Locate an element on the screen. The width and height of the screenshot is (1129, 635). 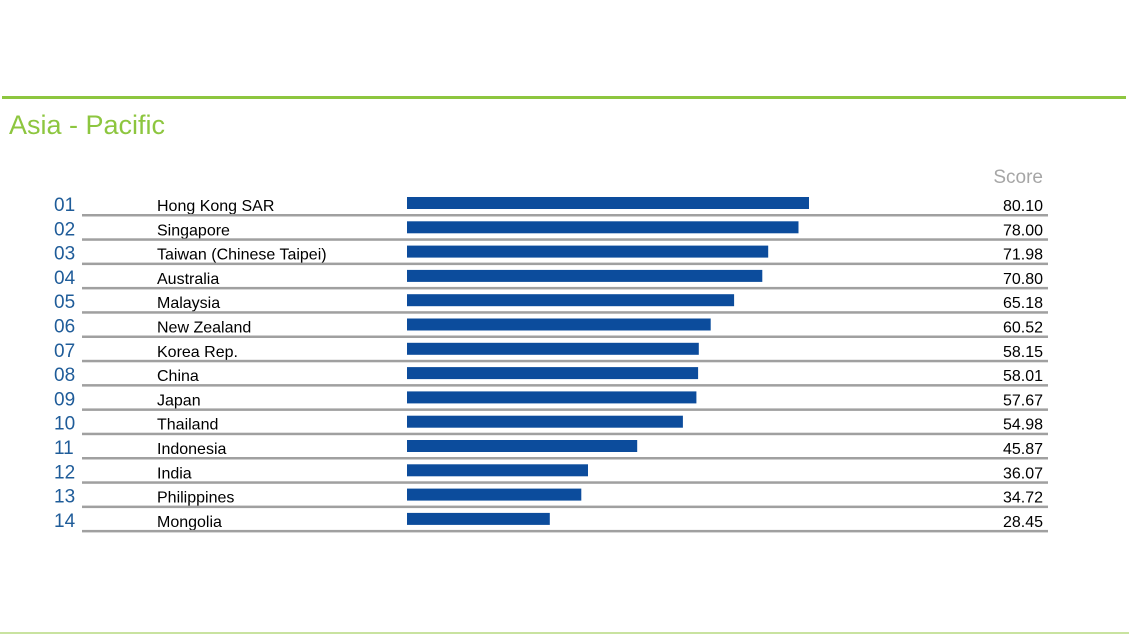
score-value: 58.15 is located at coordinates (1023, 352).